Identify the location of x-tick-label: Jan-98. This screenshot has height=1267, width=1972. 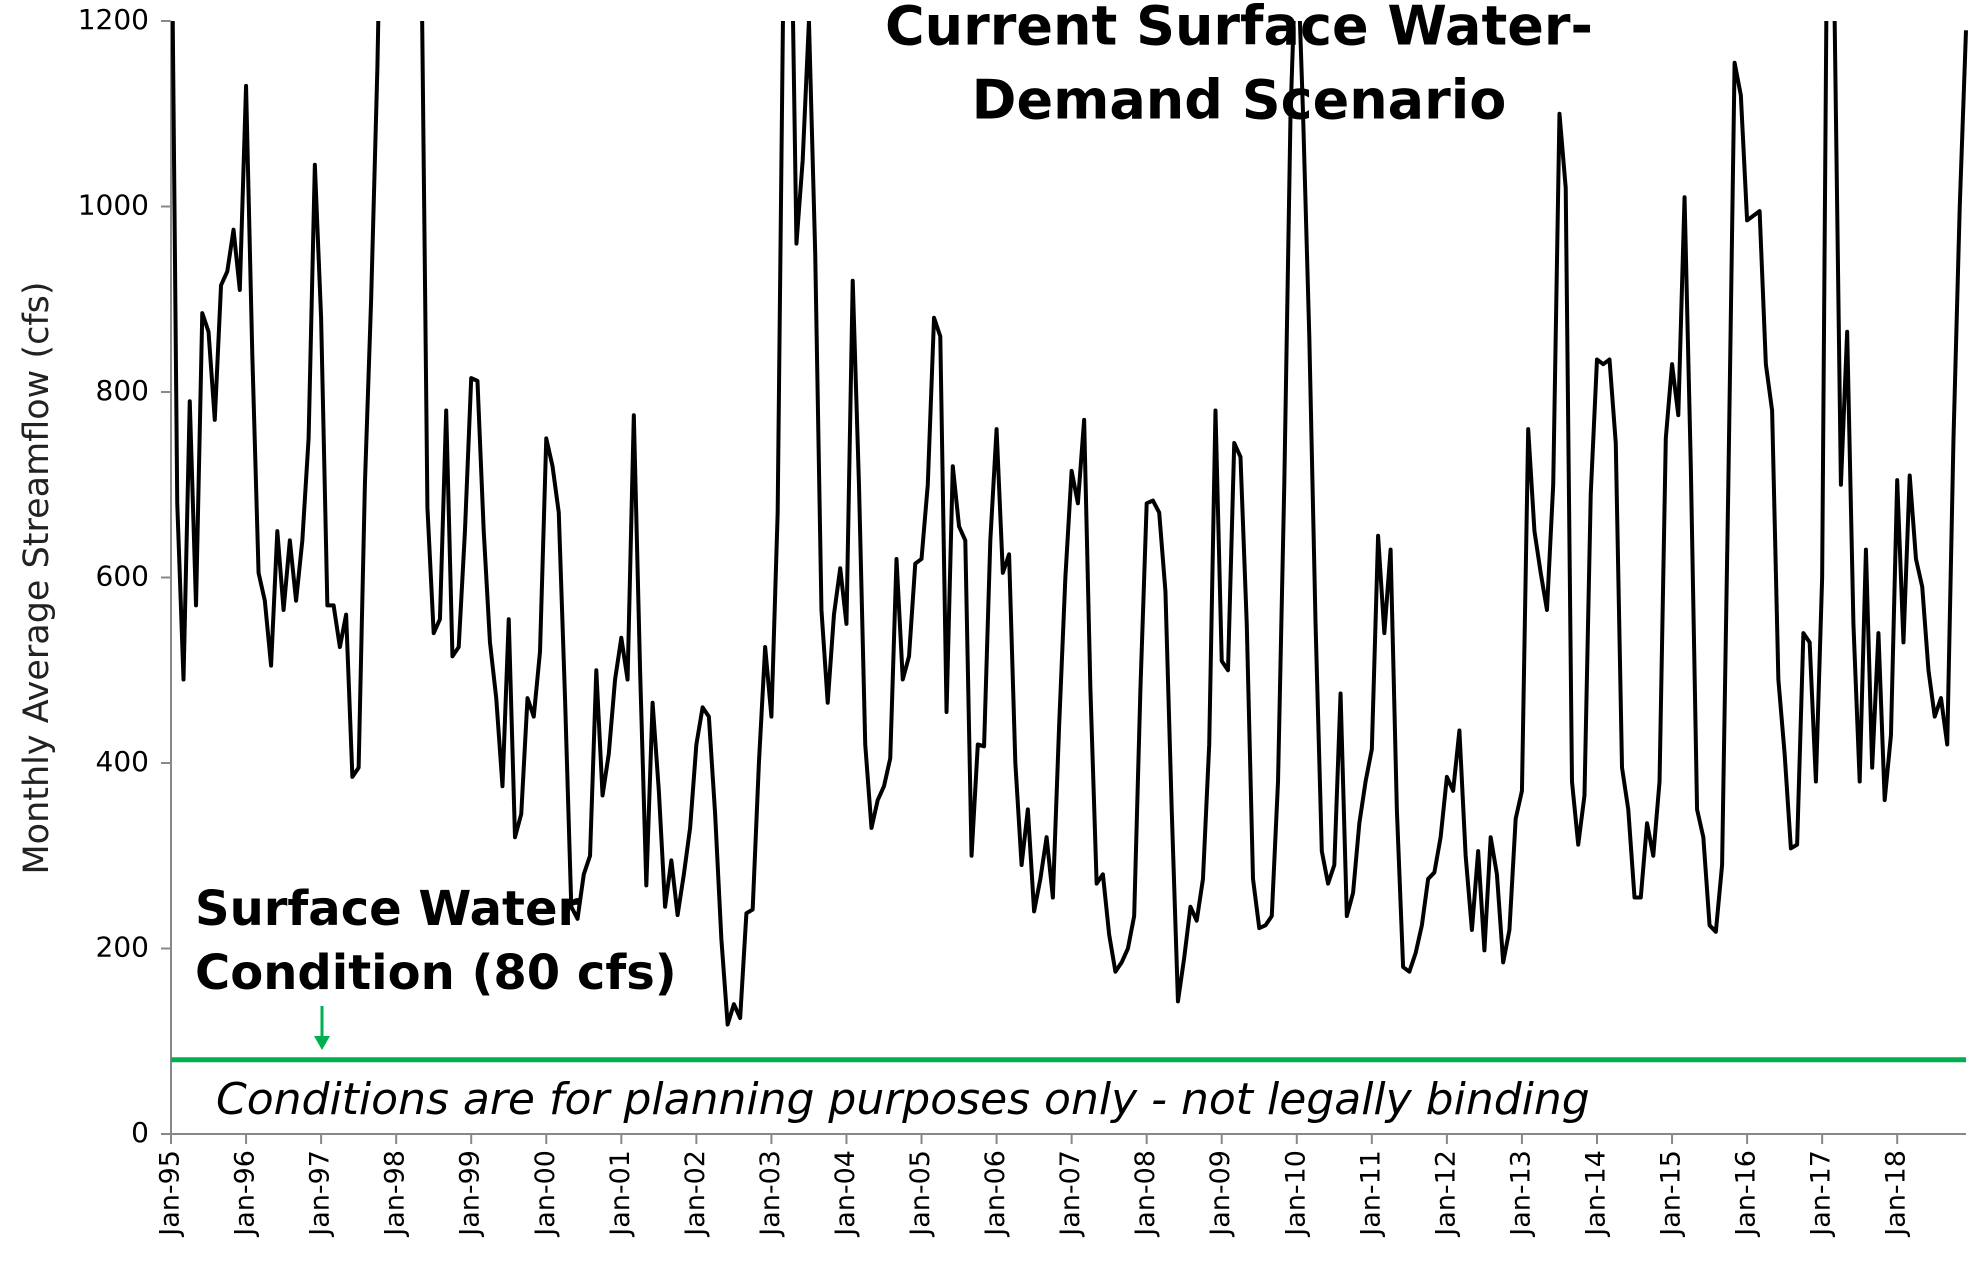
(395, 1194).